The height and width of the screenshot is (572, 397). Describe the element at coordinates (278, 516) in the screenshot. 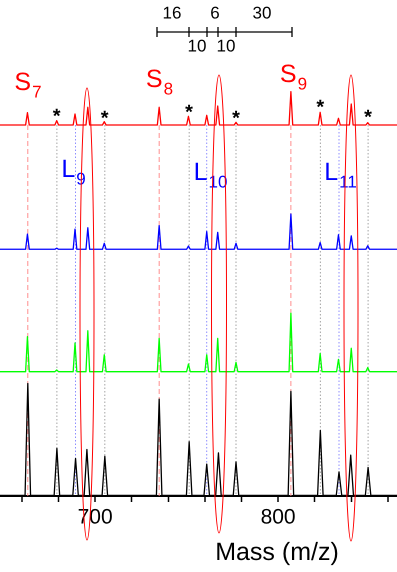

I see `x-tick-label: 800` at that location.